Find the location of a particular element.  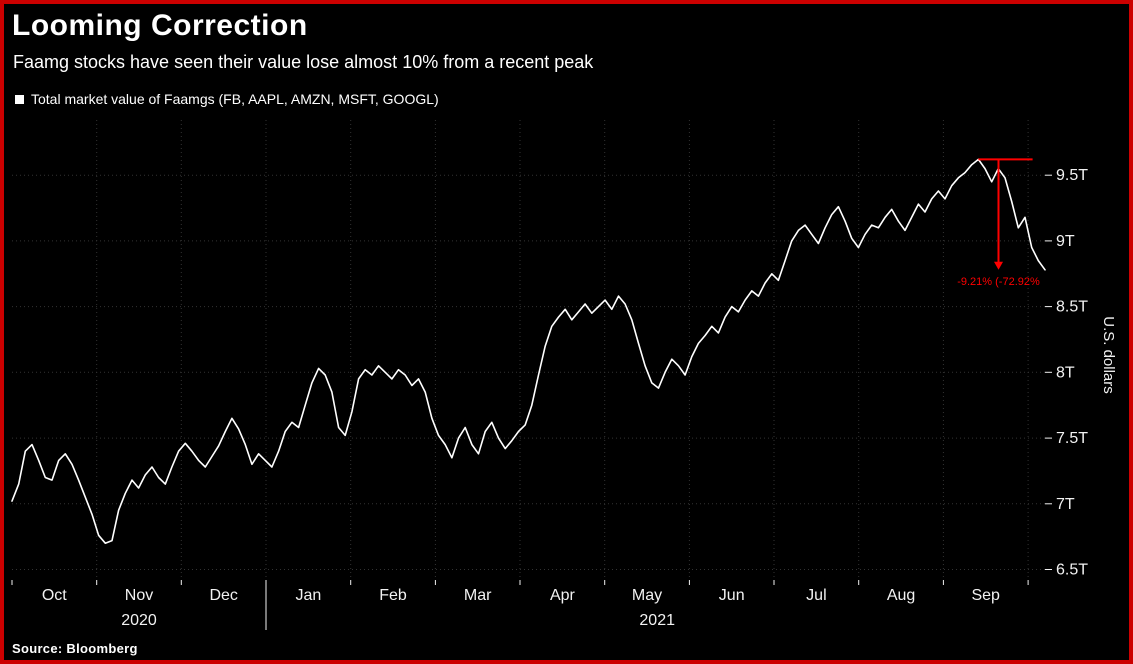

x-tick-label: Jan is located at coordinates (309, 595).